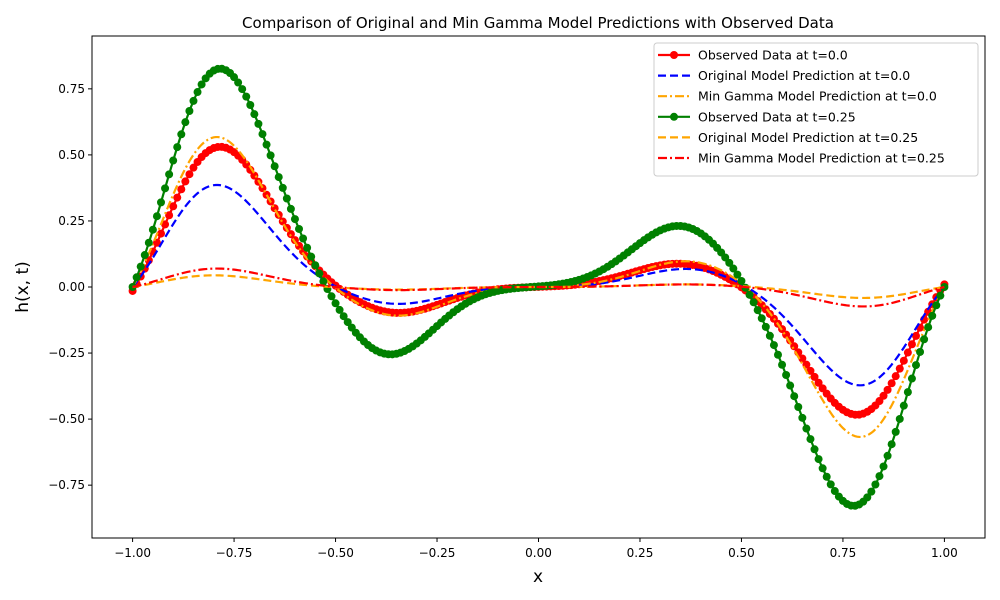  What do you see at coordinates (23, 287) in the screenshot?
I see `y-axis-label: h(x, t)` at bounding box center [23, 287].